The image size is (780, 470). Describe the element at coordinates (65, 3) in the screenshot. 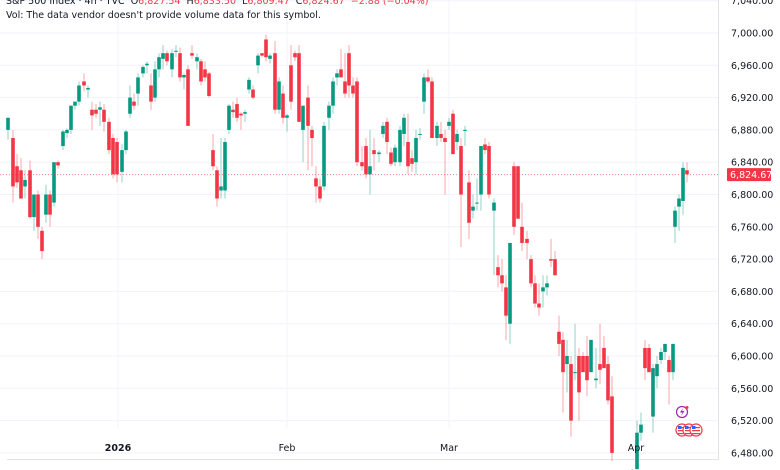

I see `symbol-title: S&P 500 Index · 4h · TVC` at that location.